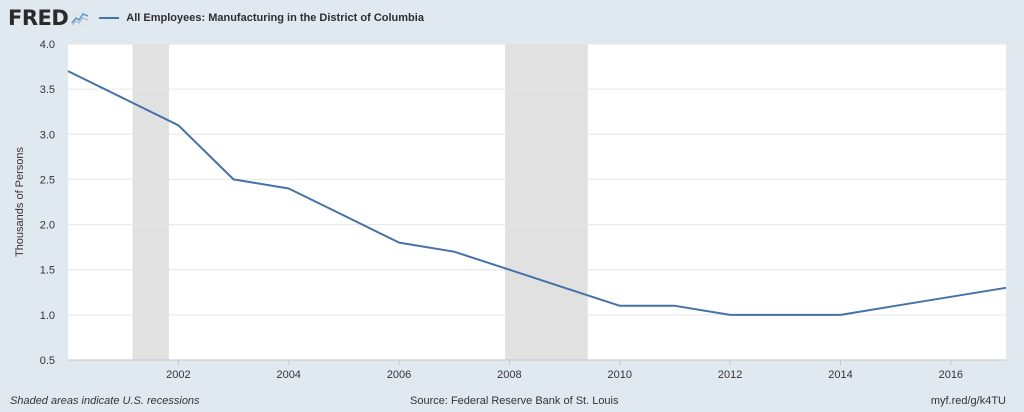 The height and width of the screenshot is (412, 1024). I want to click on y-tick-label: 2.0, so click(47, 226).